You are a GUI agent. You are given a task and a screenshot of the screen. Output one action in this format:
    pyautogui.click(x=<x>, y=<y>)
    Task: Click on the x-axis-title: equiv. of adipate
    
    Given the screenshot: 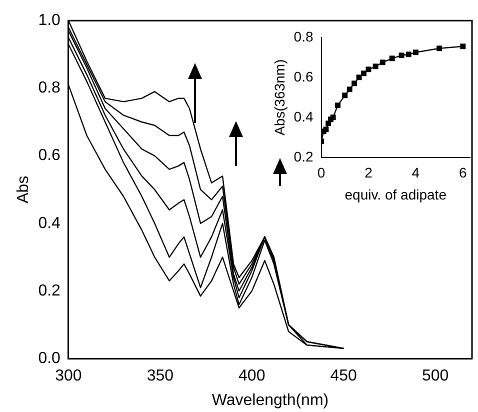 What is the action you would take?
    pyautogui.click(x=395, y=194)
    